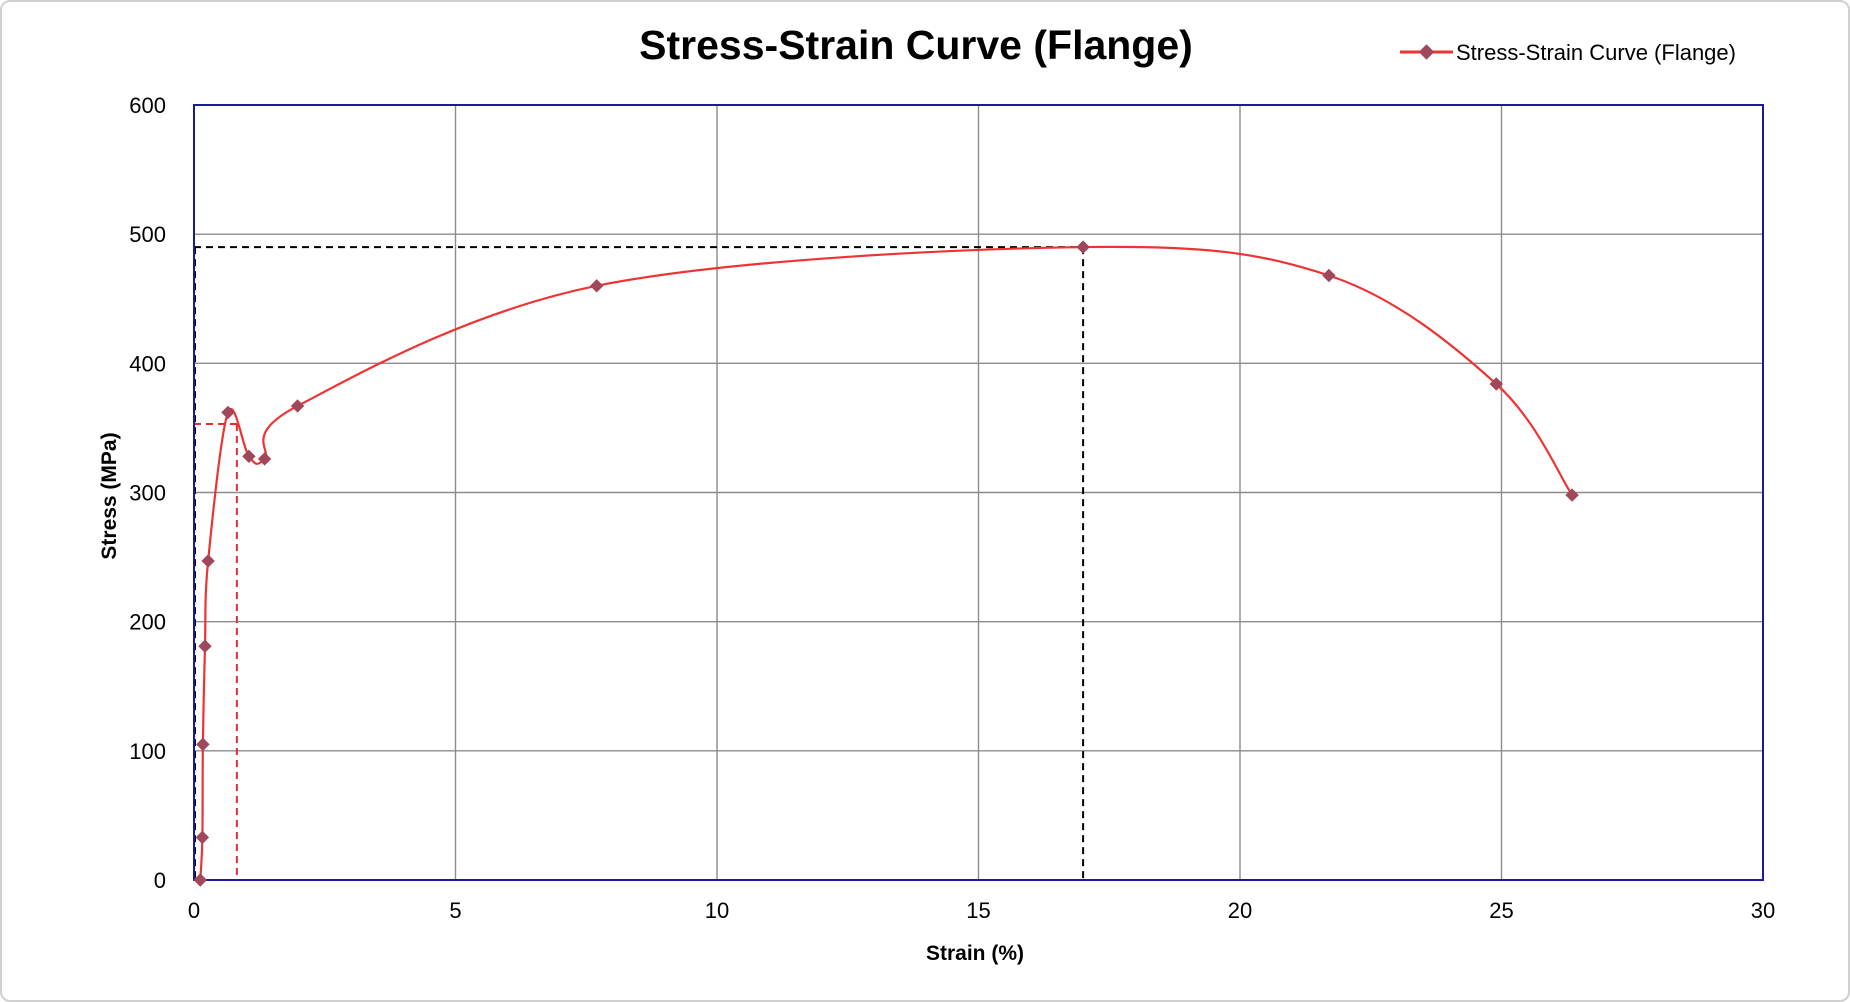 This screenshot has height=1002, width=1850. Describe the element at coordinates (147, 493) in the screenshot. I see `y-tick-label: 300` at that location.